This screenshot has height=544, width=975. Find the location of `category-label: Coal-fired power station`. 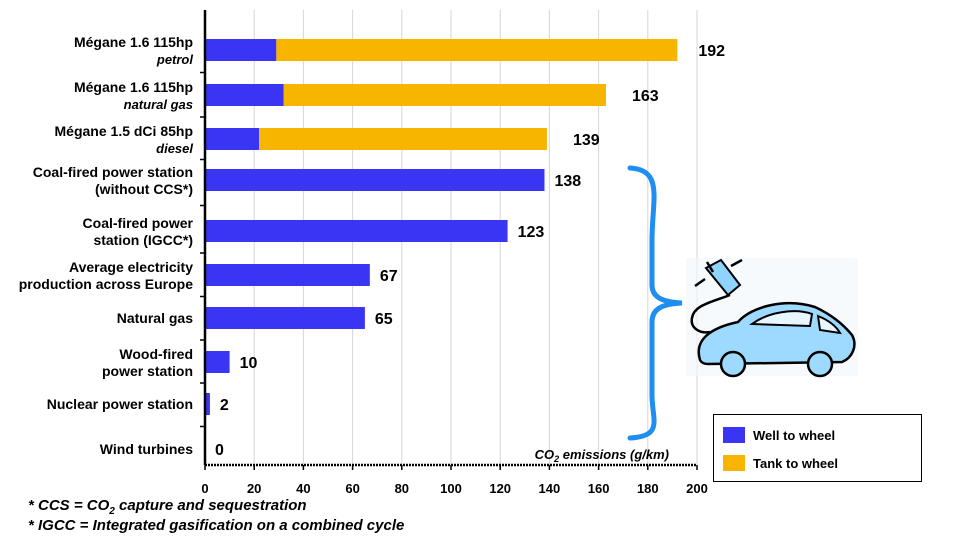

category-label: Coal-fired power station is located at coordinates (113, 172).